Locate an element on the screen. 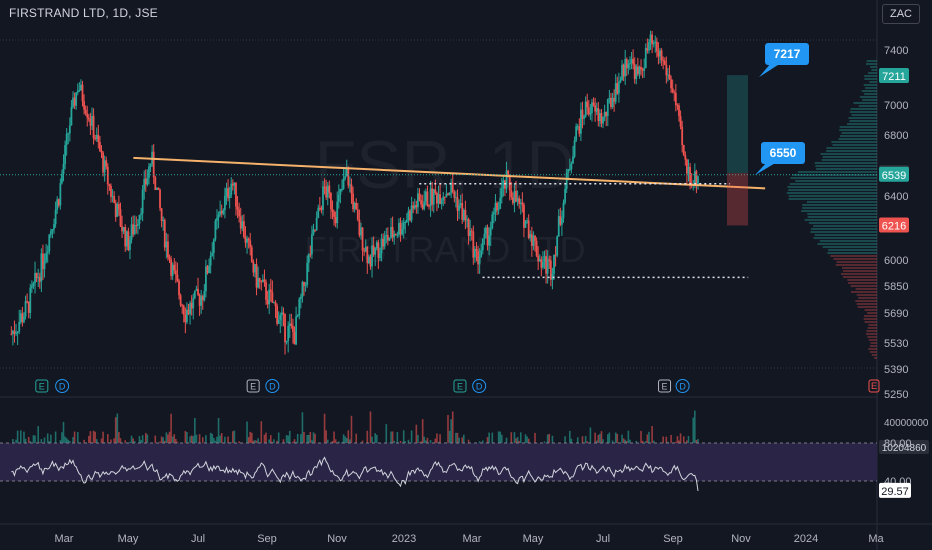 The image size is (932, 550). time-tick: 2023 is located at coordinates (404, 539).